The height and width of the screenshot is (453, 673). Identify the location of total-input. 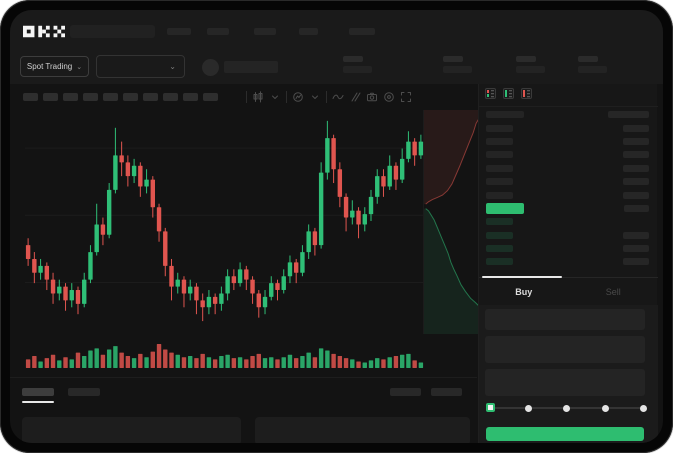
(565, 382).